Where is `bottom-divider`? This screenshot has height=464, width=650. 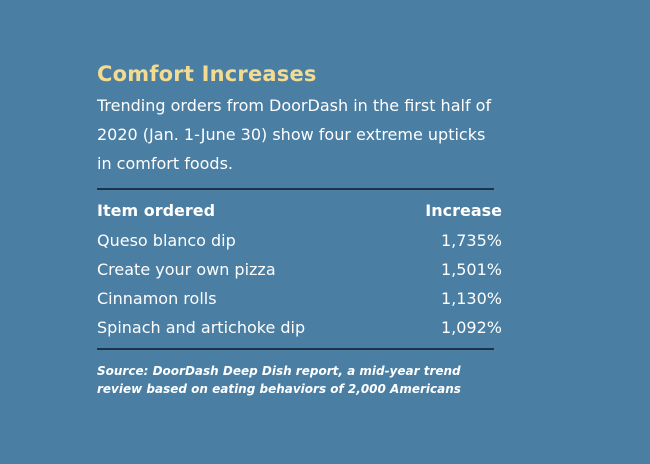 bottom-divider is located at coordinates (295, 349).